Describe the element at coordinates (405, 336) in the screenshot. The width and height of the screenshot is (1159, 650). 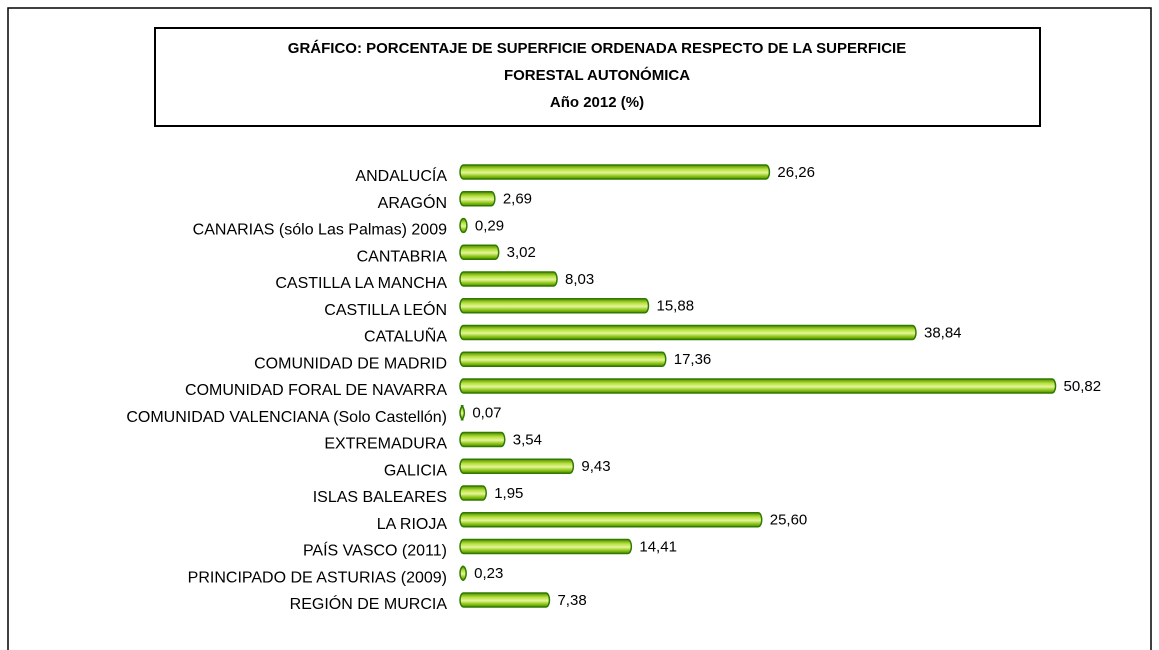
I see `y-tick-label: CATALUÑA` at that location.